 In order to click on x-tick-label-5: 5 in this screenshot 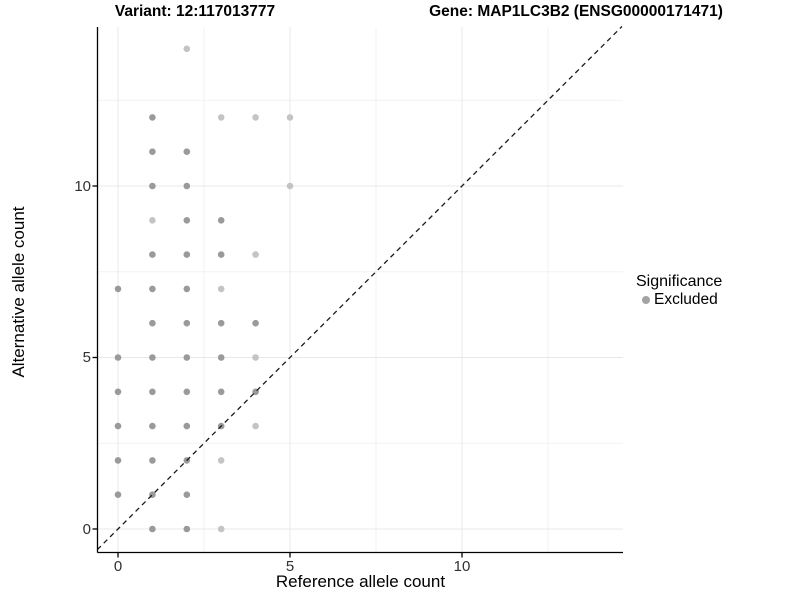, I will do `click(290, 566)`.